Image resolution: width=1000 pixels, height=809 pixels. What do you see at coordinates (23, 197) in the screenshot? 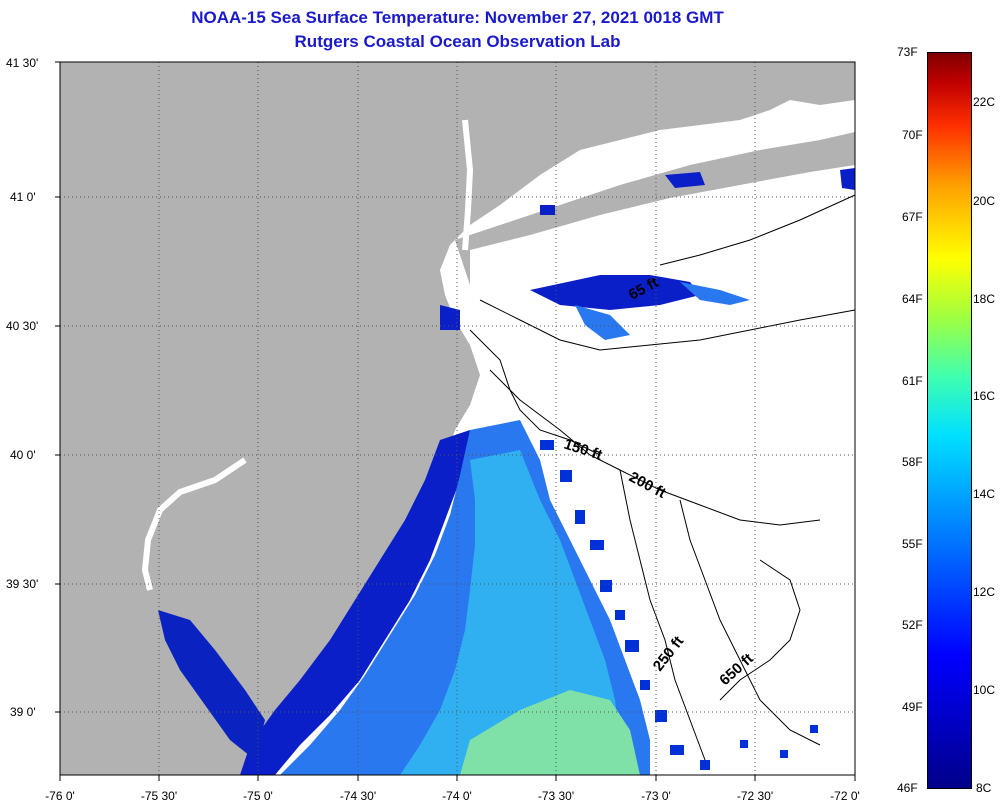
I see `lat-label: 41 0'` at bounding box center [23, 197].